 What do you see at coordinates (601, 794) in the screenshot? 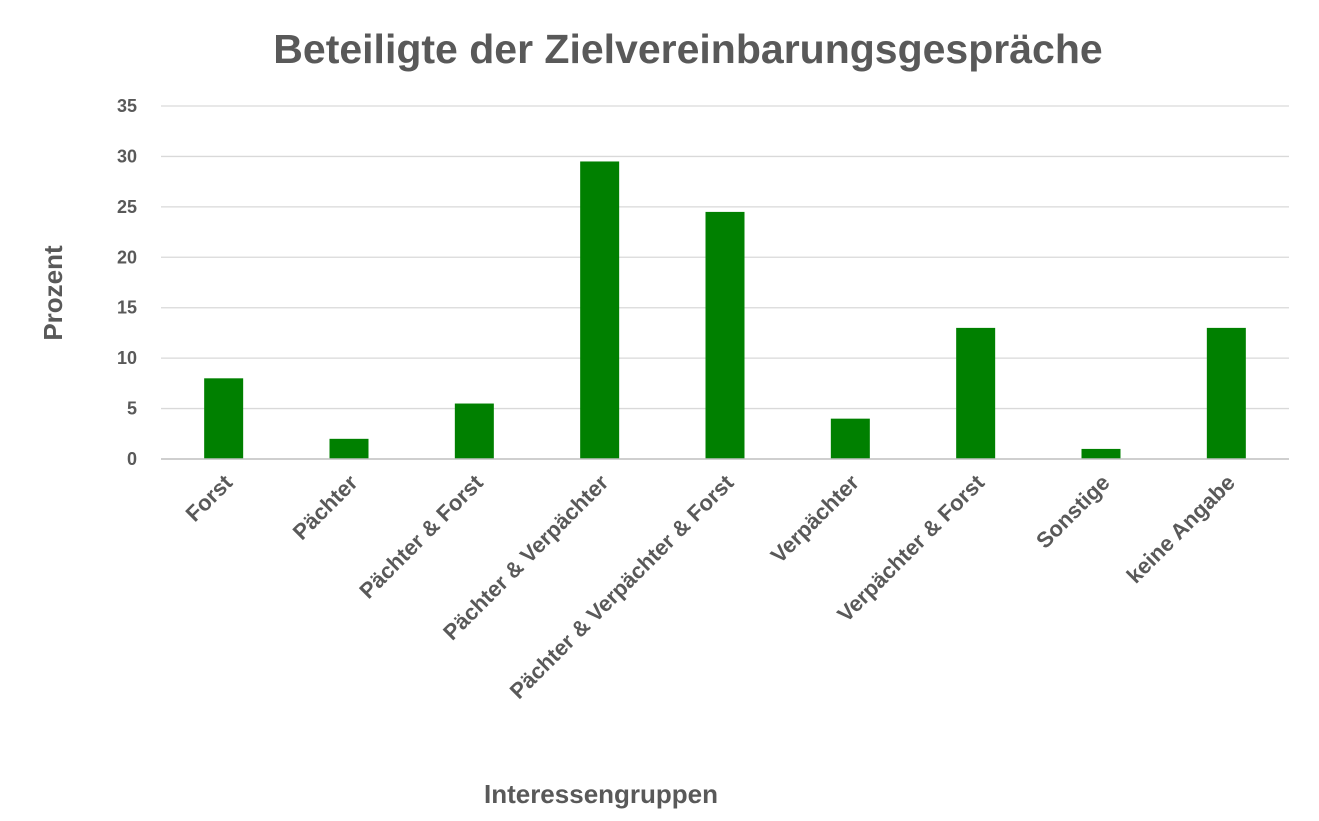
I see `x-axis-label: Interessengruppen` at bounding box center [601, 794].